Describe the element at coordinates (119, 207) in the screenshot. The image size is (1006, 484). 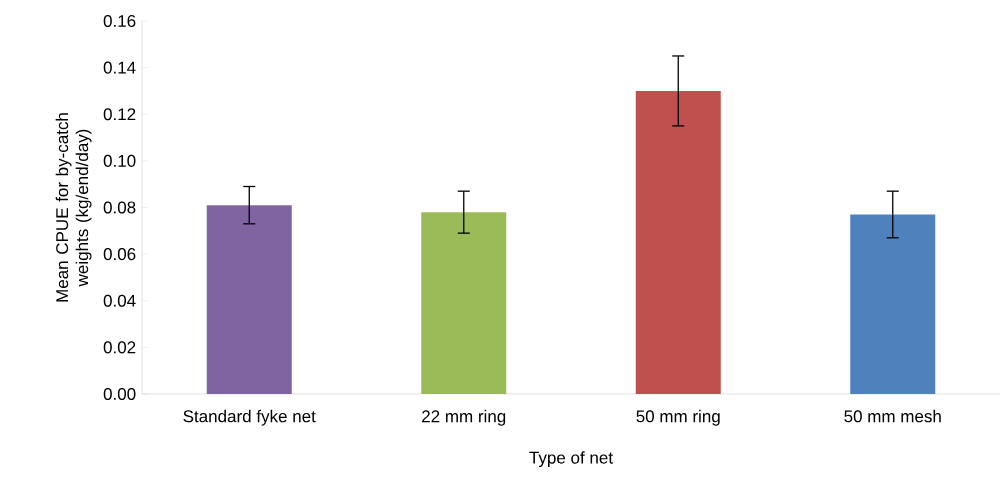
I see `y-tick-label: 0.08` at that location.